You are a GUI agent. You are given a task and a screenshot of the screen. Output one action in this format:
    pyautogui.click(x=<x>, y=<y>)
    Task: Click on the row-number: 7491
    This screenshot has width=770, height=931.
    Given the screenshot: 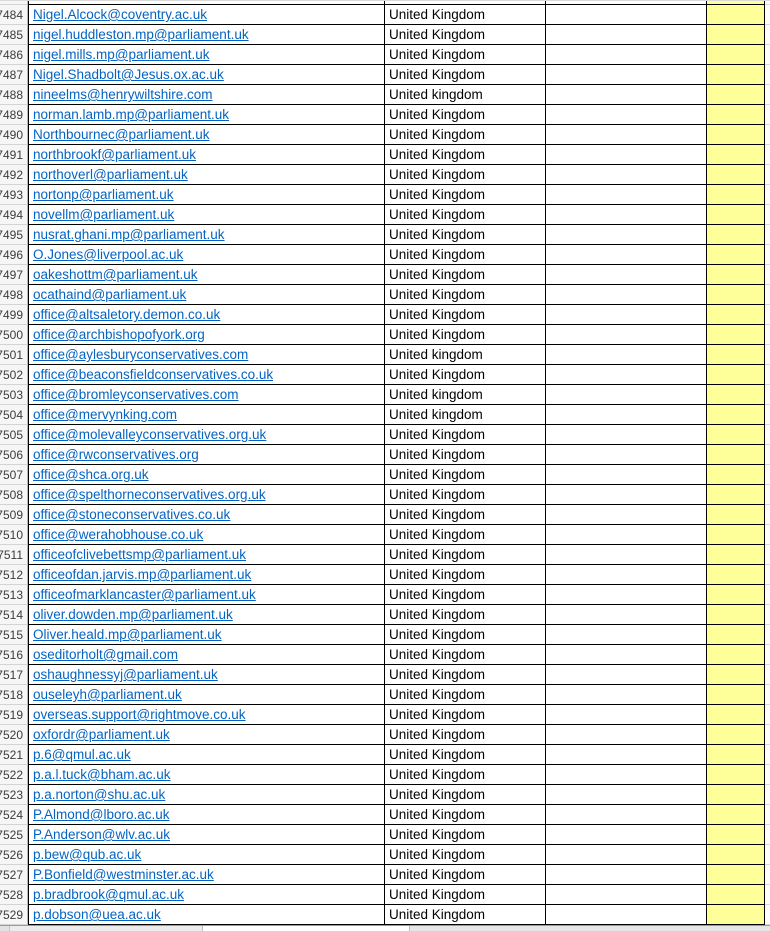 What is the action you would take?
    pyautogui.click(x=14, y=155)
    